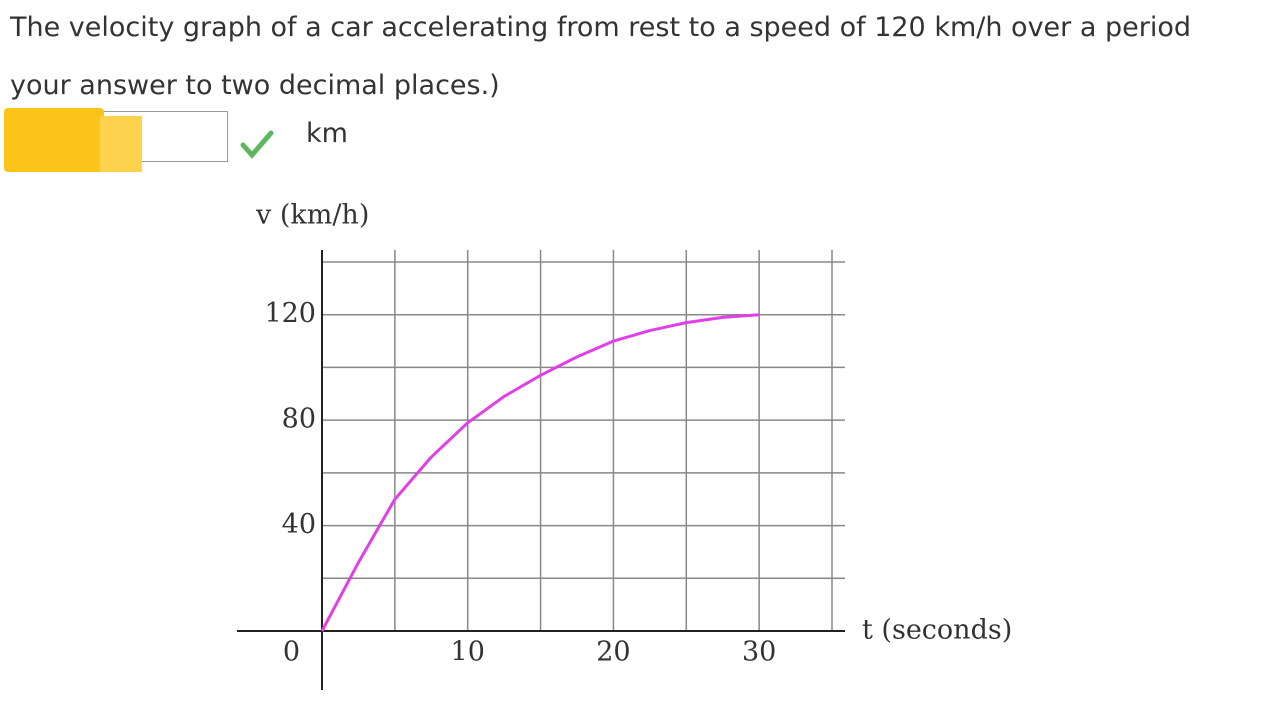  Describe the element at coordinates (937, 630) in the screenshot. I see `x-axis-title: t (seconds)` at that location.